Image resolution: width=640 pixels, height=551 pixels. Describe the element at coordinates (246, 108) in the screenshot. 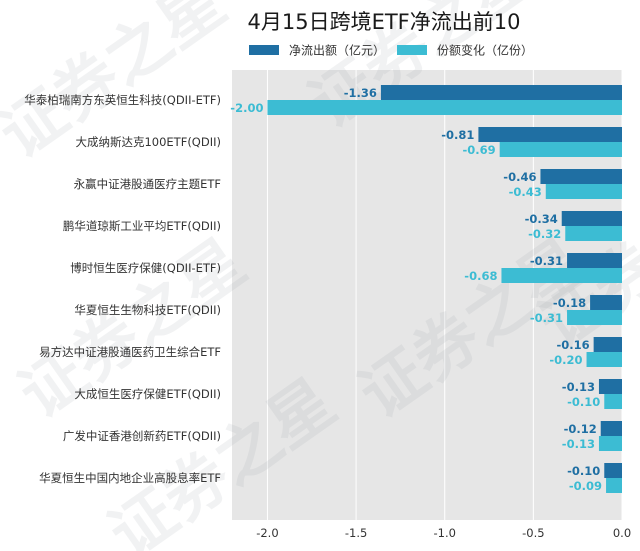

I see `data-label-share-change: -2.00` at that location.